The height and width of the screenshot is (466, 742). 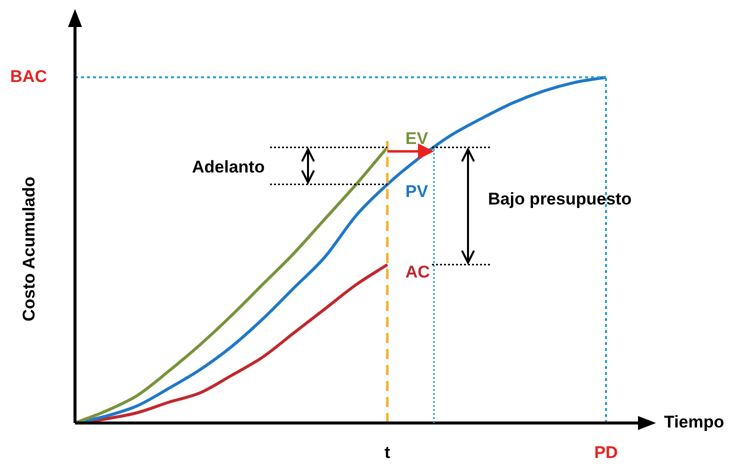 What do you see at coordinates (606, 452) in the screenshot?
I see `x-tick-label: PD` at bounding box center [606, 452].